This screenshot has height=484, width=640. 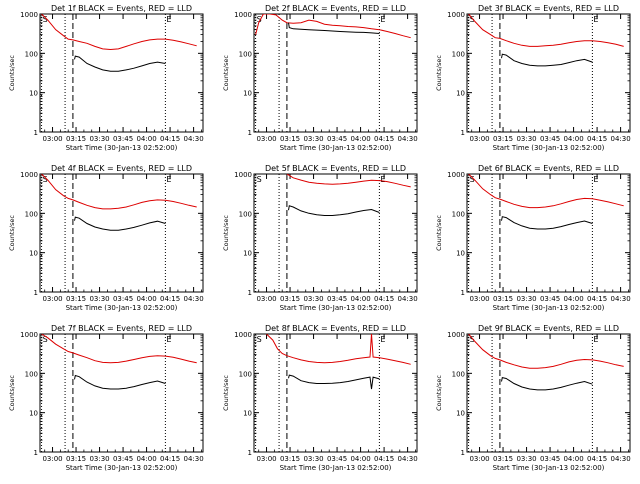 What do you see at coordinates (335, 328) in the screenshot?
I see `panel-title: Det 8f BLACK = Events, RED = LLD` at bounding box center [335, 328].